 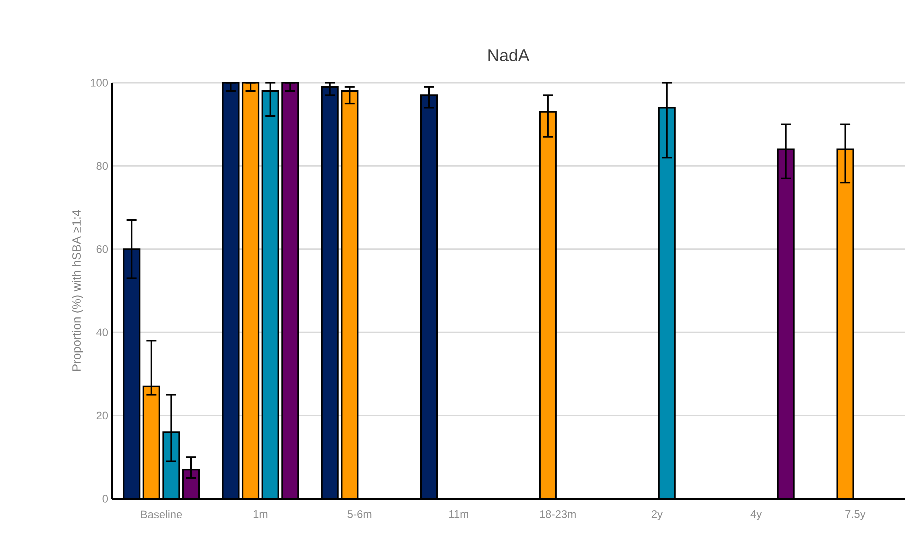 I want to click on y-axis-title: Proportion (%) with hSBA ≥1:4, so click(x=78, y=291).